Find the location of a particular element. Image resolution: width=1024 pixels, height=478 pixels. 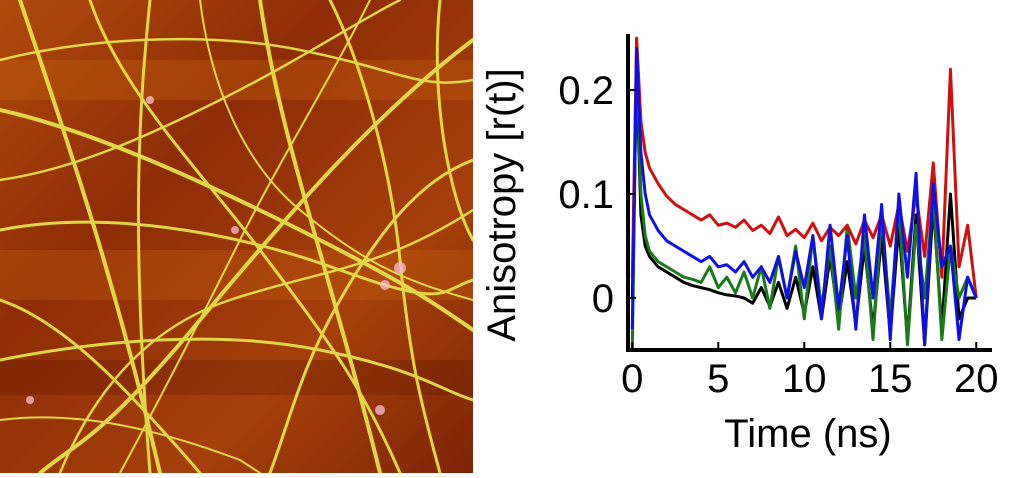

x-tick-label: 20 is located at coordinates (976, 379).